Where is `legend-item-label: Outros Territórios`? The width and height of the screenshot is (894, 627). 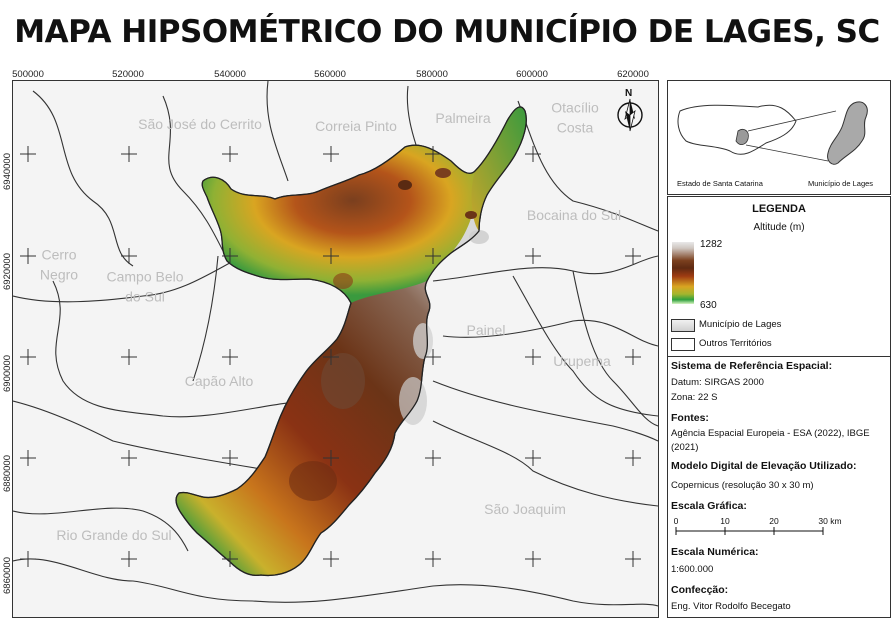 legend-item-label: Outros Territórios is located at coordinates (735, 343).